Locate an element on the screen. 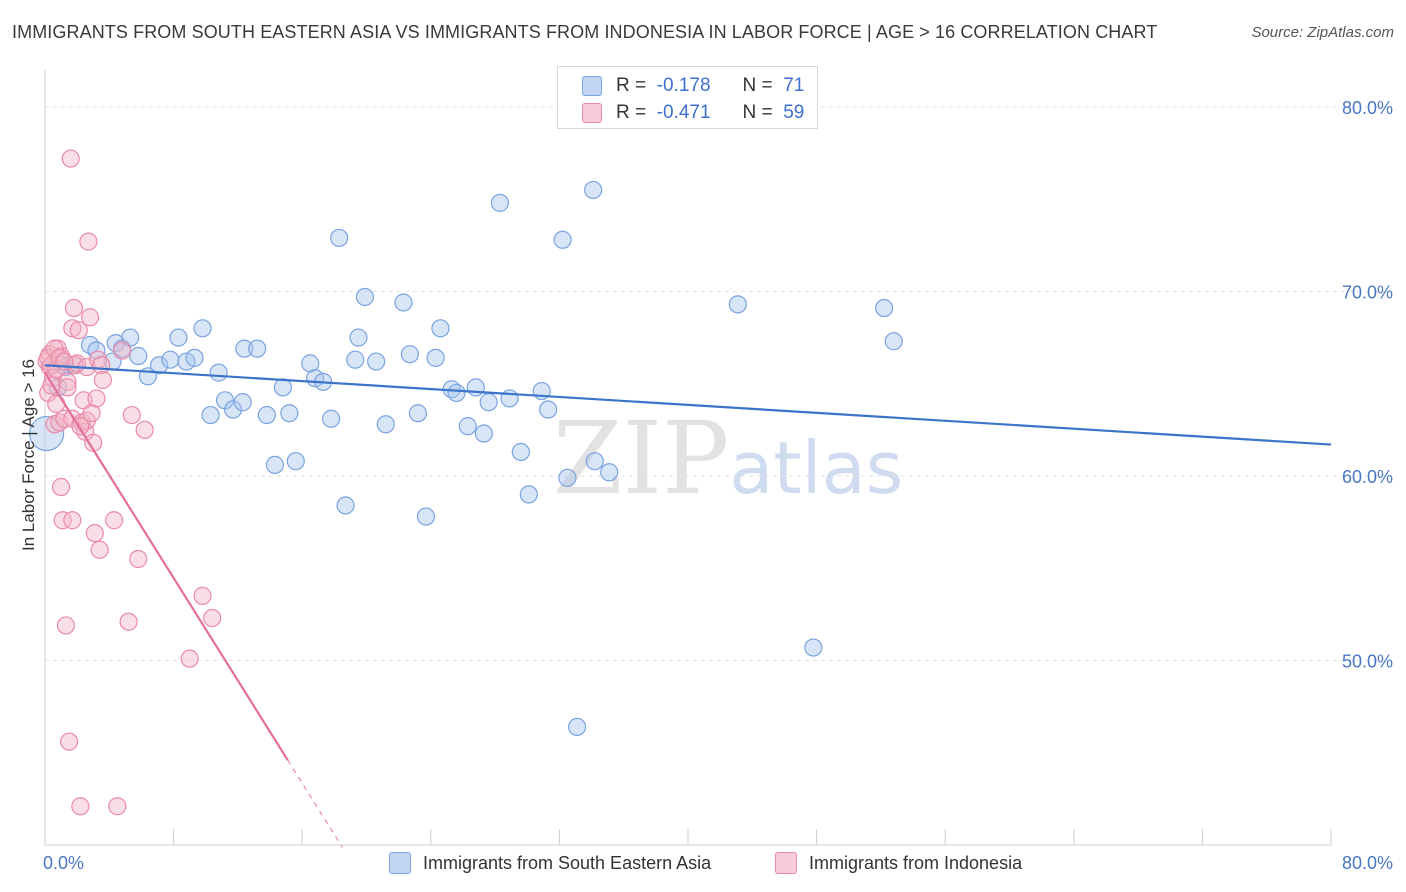 This screenshot has width=1406, height=892. legend-n-value: 59 is located at coordinates (794, 112).